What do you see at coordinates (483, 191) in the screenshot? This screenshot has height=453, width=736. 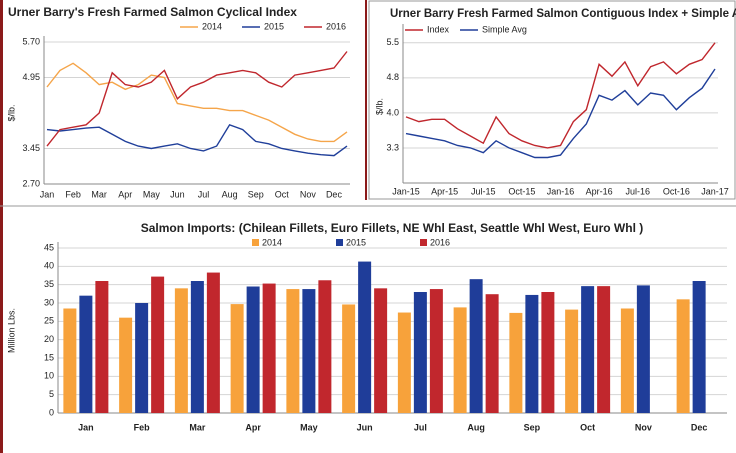 I see `x-tick-label: Jul-15` at bounding box center [483, 191].